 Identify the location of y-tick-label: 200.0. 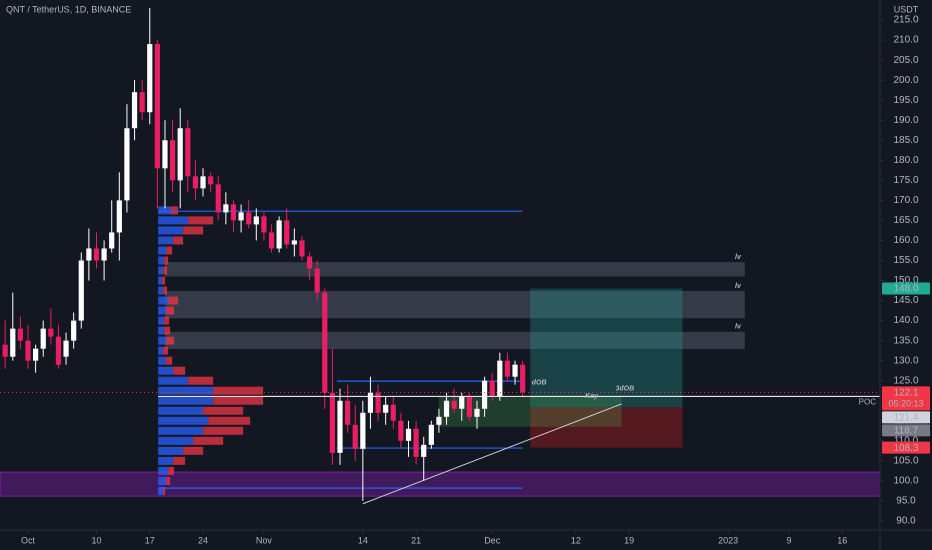
(905, 80).